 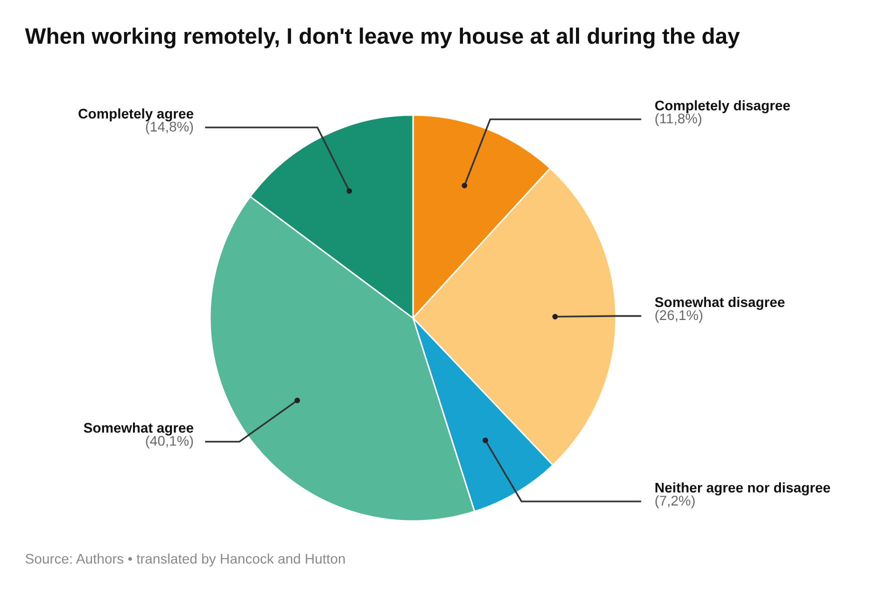 I want to click on slice-label: Neither agree nor disagree, so click(x=743, y=489).